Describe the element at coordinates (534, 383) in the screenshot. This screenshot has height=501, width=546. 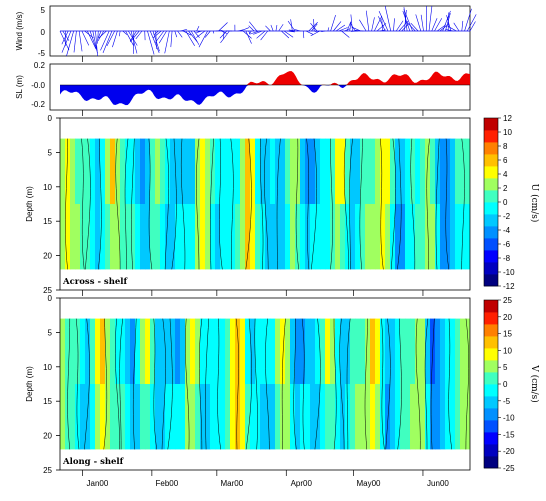
I see `v-colorbar-label: V (cm/s)` at that location.